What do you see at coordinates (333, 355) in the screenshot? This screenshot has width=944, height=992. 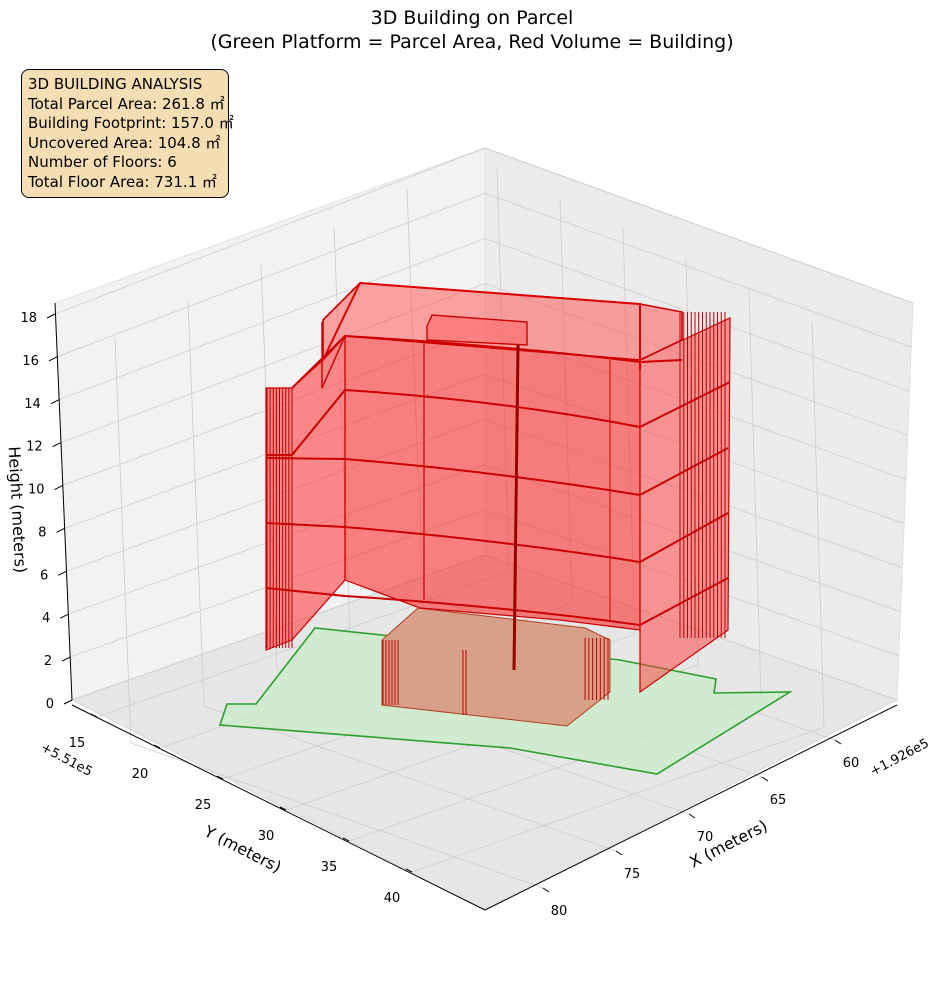 I see `roof-edge` at bounding box center [333, 355].